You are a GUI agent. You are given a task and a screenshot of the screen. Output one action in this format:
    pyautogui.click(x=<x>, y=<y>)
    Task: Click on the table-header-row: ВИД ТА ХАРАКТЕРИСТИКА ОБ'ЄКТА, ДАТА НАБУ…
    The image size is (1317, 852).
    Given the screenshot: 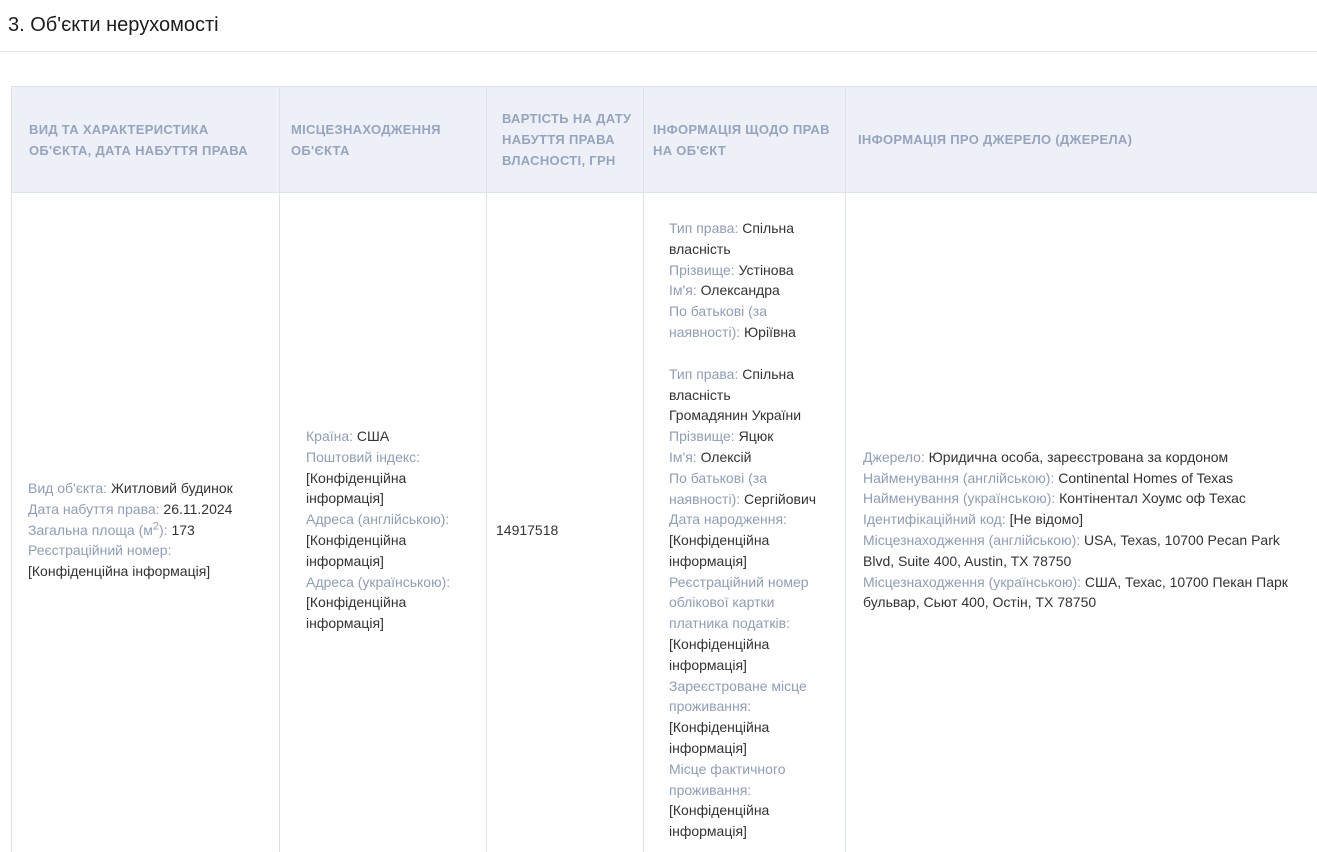 What is the action you would take?
    pyautogui.click(x=664, y=139)
    